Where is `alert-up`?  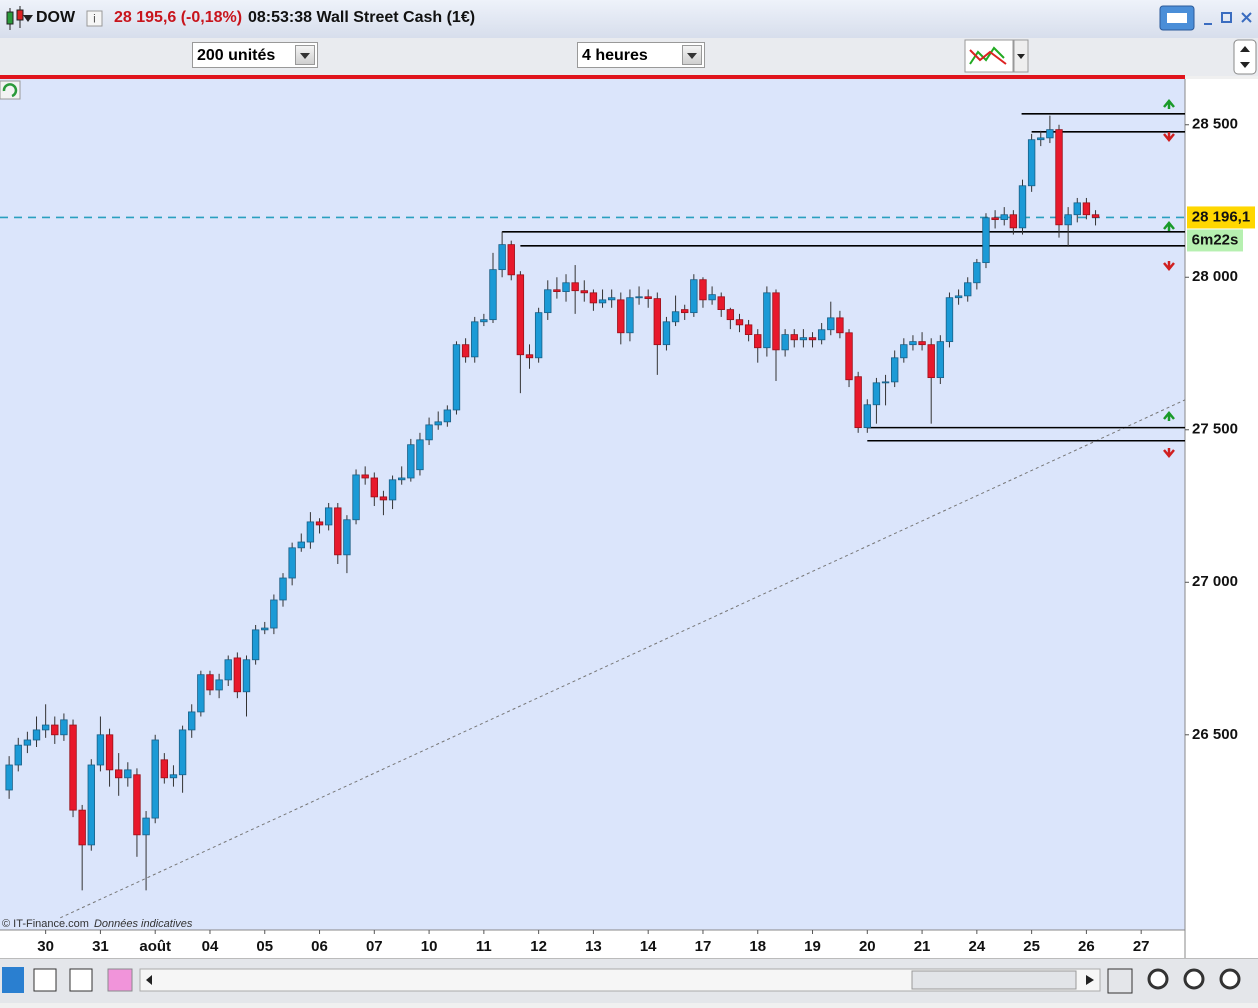 alert-up is located at coordinates (1169, 226).